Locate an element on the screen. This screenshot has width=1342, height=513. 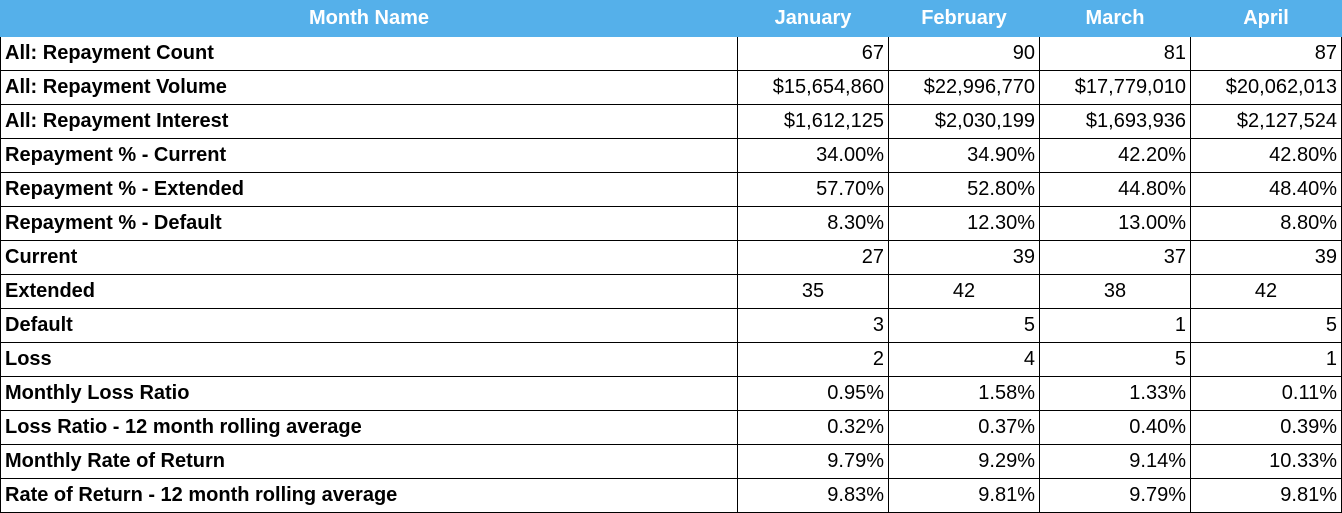
row-label: Repayment % - Extended is located at coordinates (369, 189).